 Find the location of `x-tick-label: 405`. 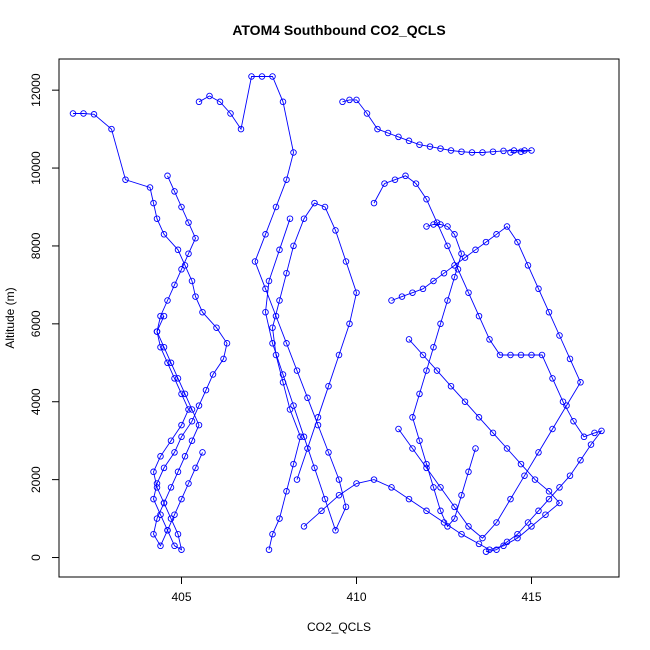

x-tick-label: 405 is located at coordinates (181, 597).